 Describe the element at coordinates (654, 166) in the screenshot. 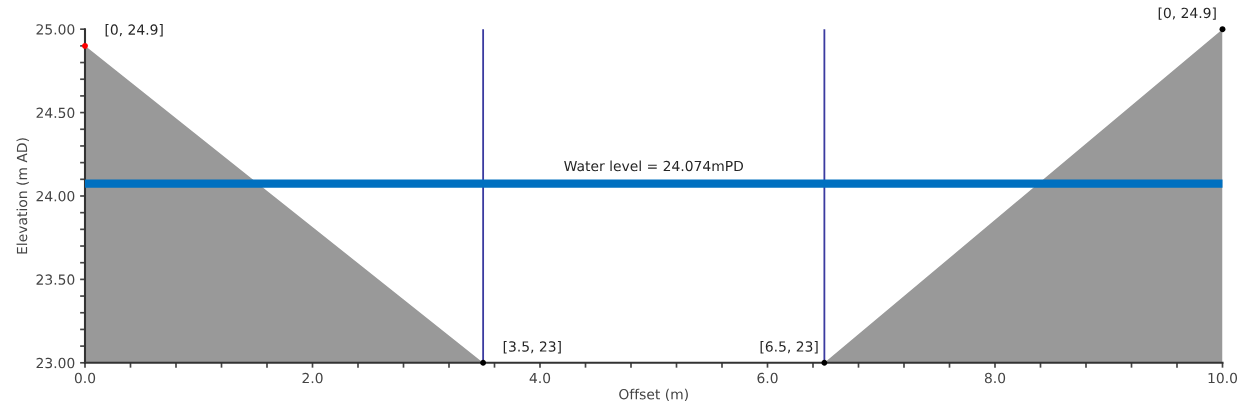

I see `ref-line-label: Water level = 24.074mPD` at that location.